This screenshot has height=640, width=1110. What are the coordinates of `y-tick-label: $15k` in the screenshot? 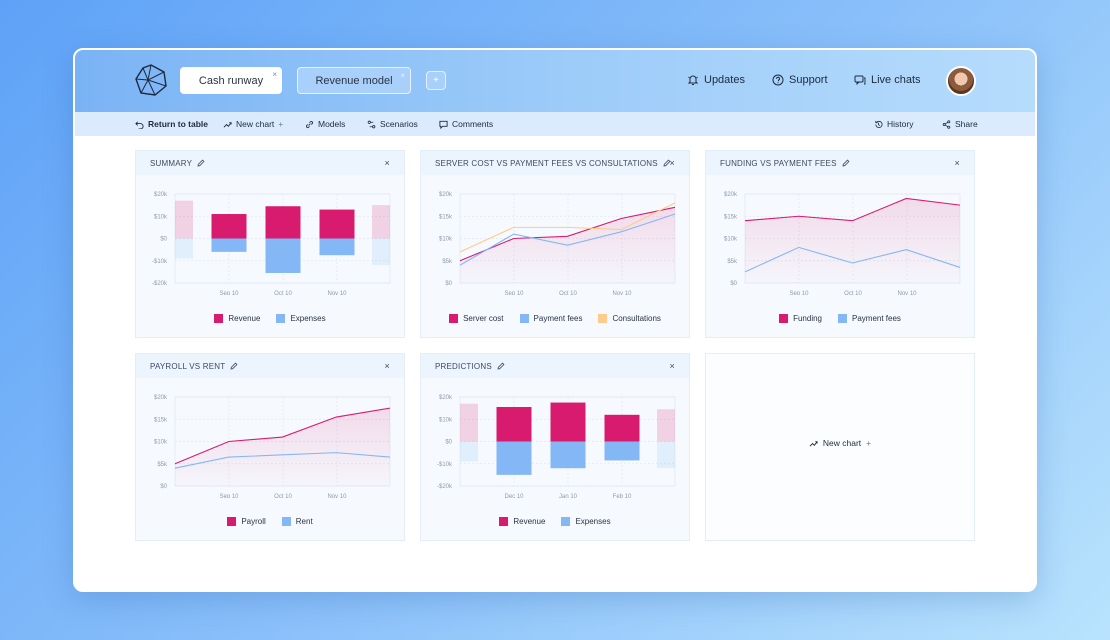 It's located at (731, 217).